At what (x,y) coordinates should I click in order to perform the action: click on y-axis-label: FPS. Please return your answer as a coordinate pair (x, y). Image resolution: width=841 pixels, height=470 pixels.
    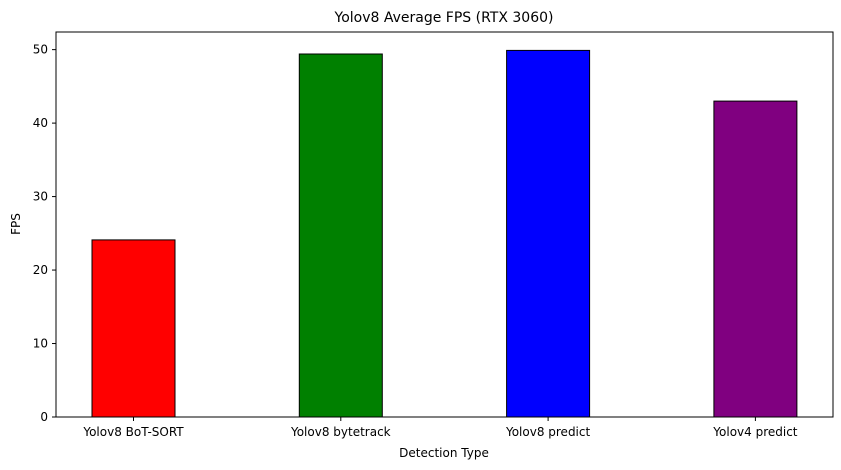
    Looking at the image, I should click on (16, 224).